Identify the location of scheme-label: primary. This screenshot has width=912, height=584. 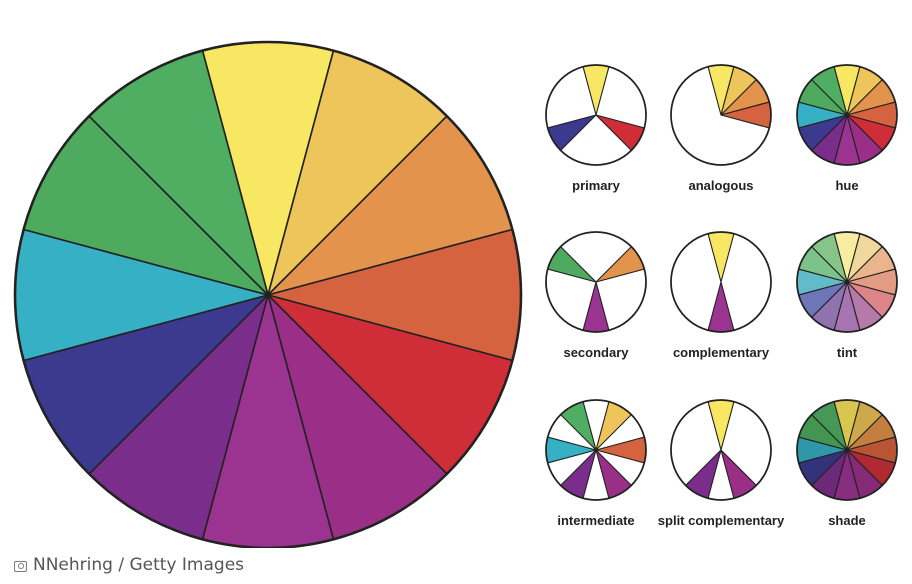
(596, 185).